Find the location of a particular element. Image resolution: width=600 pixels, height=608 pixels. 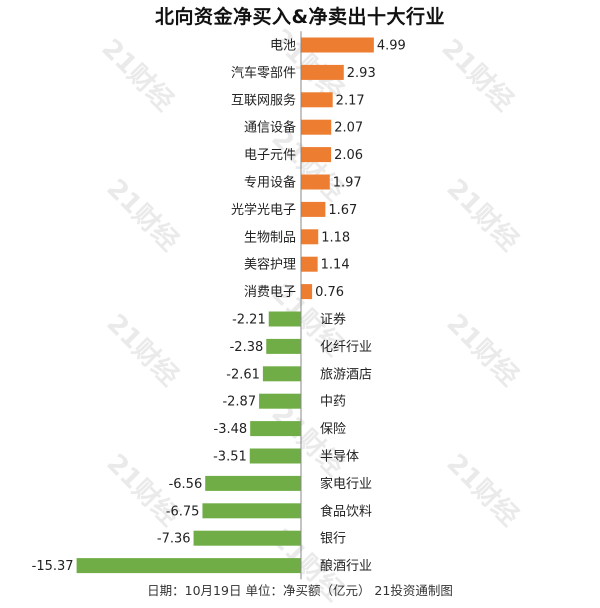

category-label: 酿酒行业 is located at coordinates (346, 566).